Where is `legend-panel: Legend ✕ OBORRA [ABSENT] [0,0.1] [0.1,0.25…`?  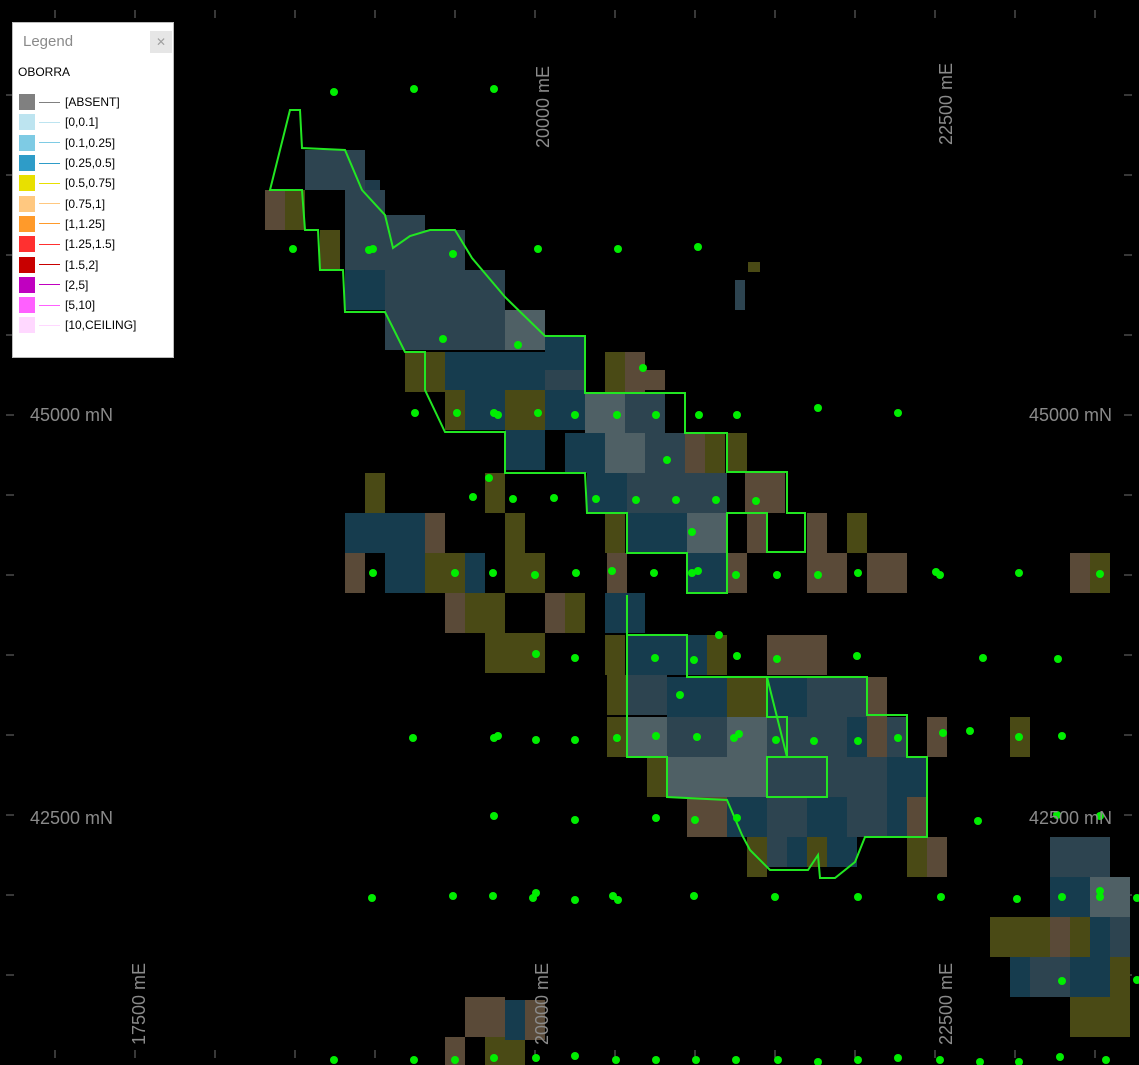
legend-panel: Legend ✕ OBORRA [ABSENT] [0,0.1] [0.1,0.25… is located at coordinates (93, 190).